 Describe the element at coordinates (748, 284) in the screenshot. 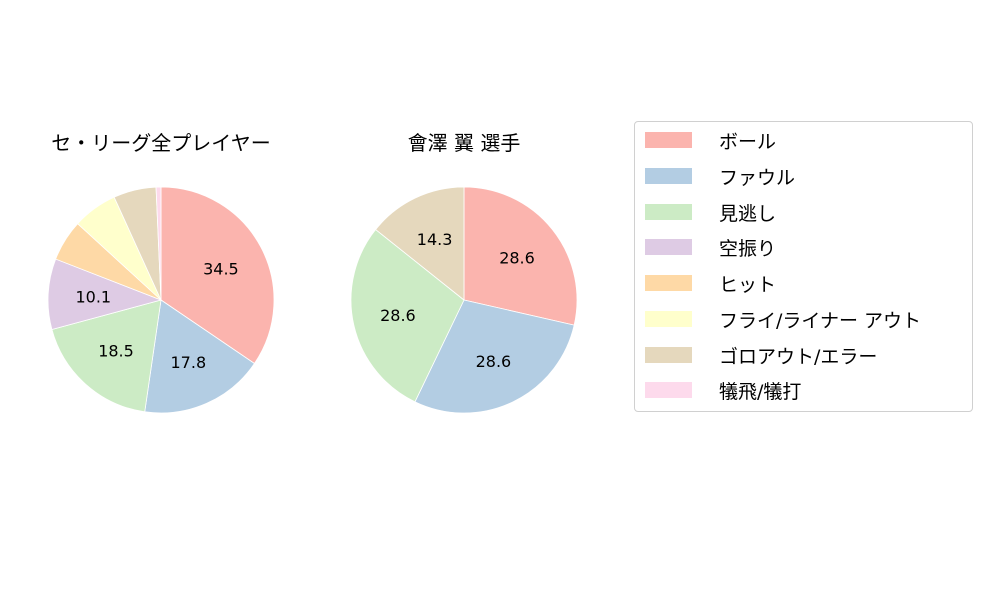

I see `legend-label: ヒット` at that location.